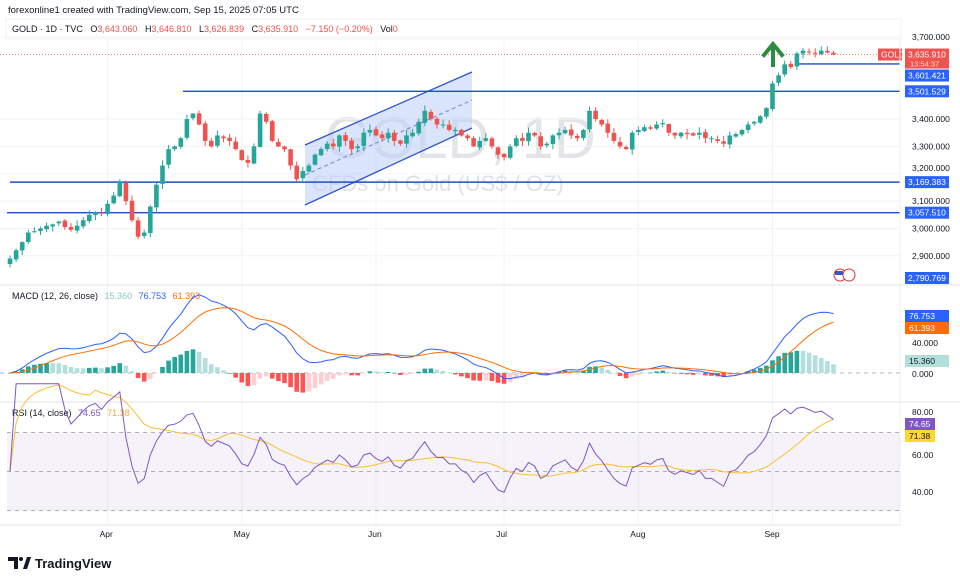 Image resolution: width=960 pixels, height=583 pixels. I want to click on rsi-title: RSI (14, close), so click(42, 413).